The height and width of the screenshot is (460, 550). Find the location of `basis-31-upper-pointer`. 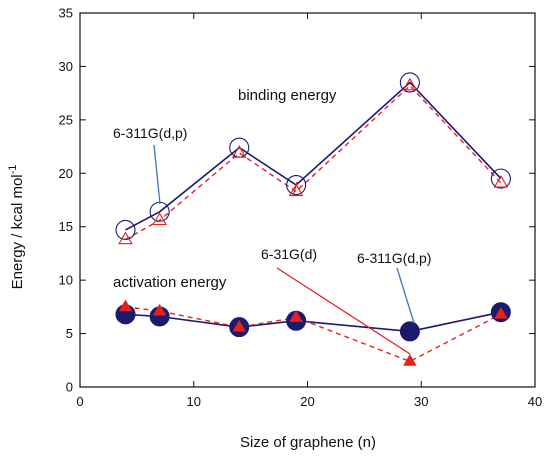

basis-31-upper-pointer is located at coordinates (295, 189).